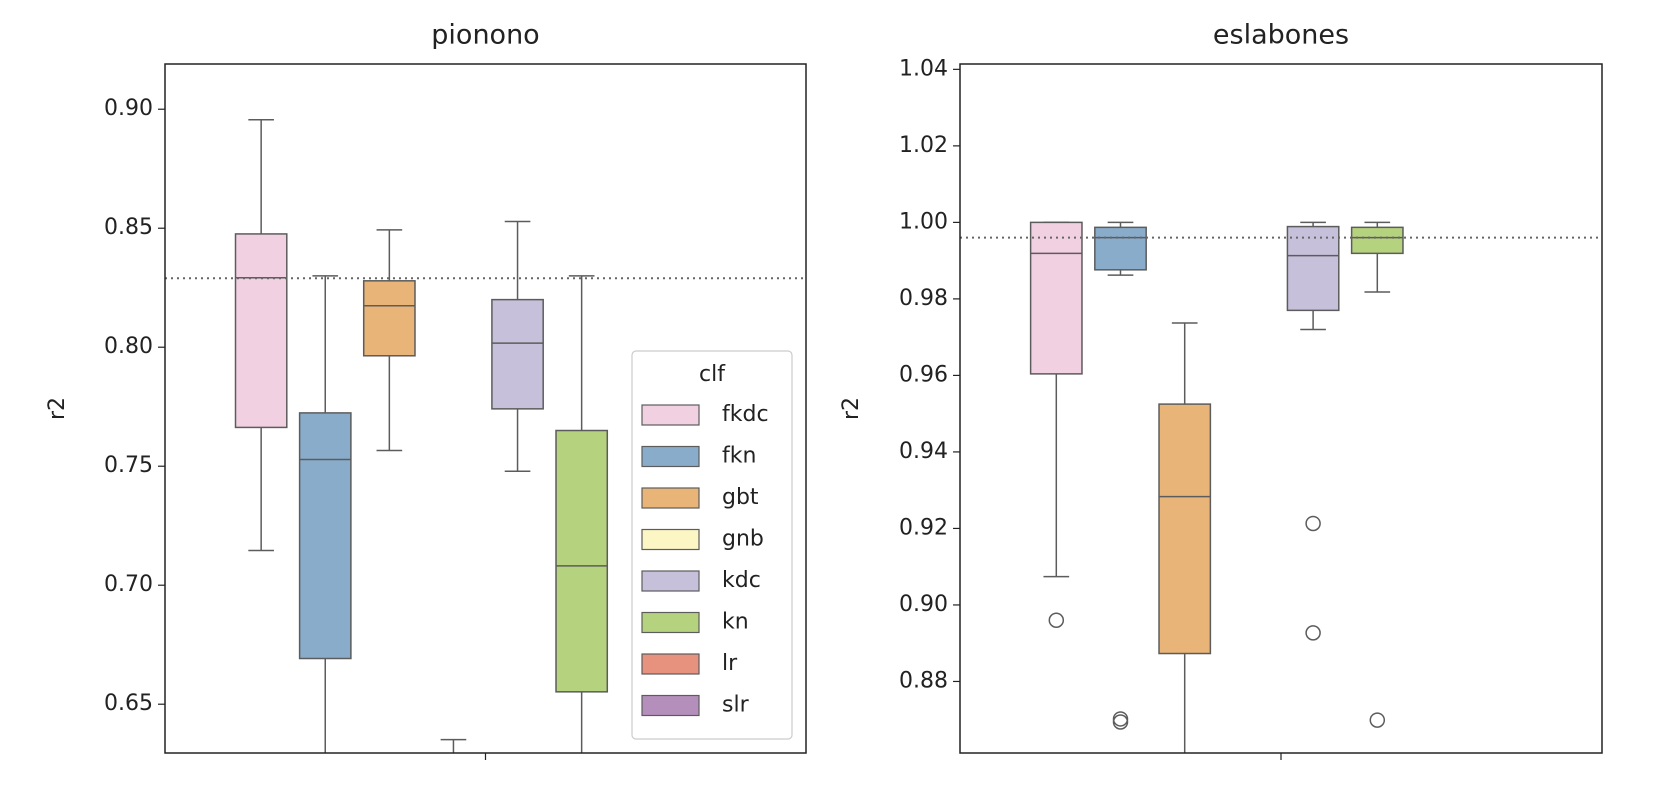 The width and height of the screenshot is (1658, 804). I want to click on legend-label: kdc, so click(741, 580).